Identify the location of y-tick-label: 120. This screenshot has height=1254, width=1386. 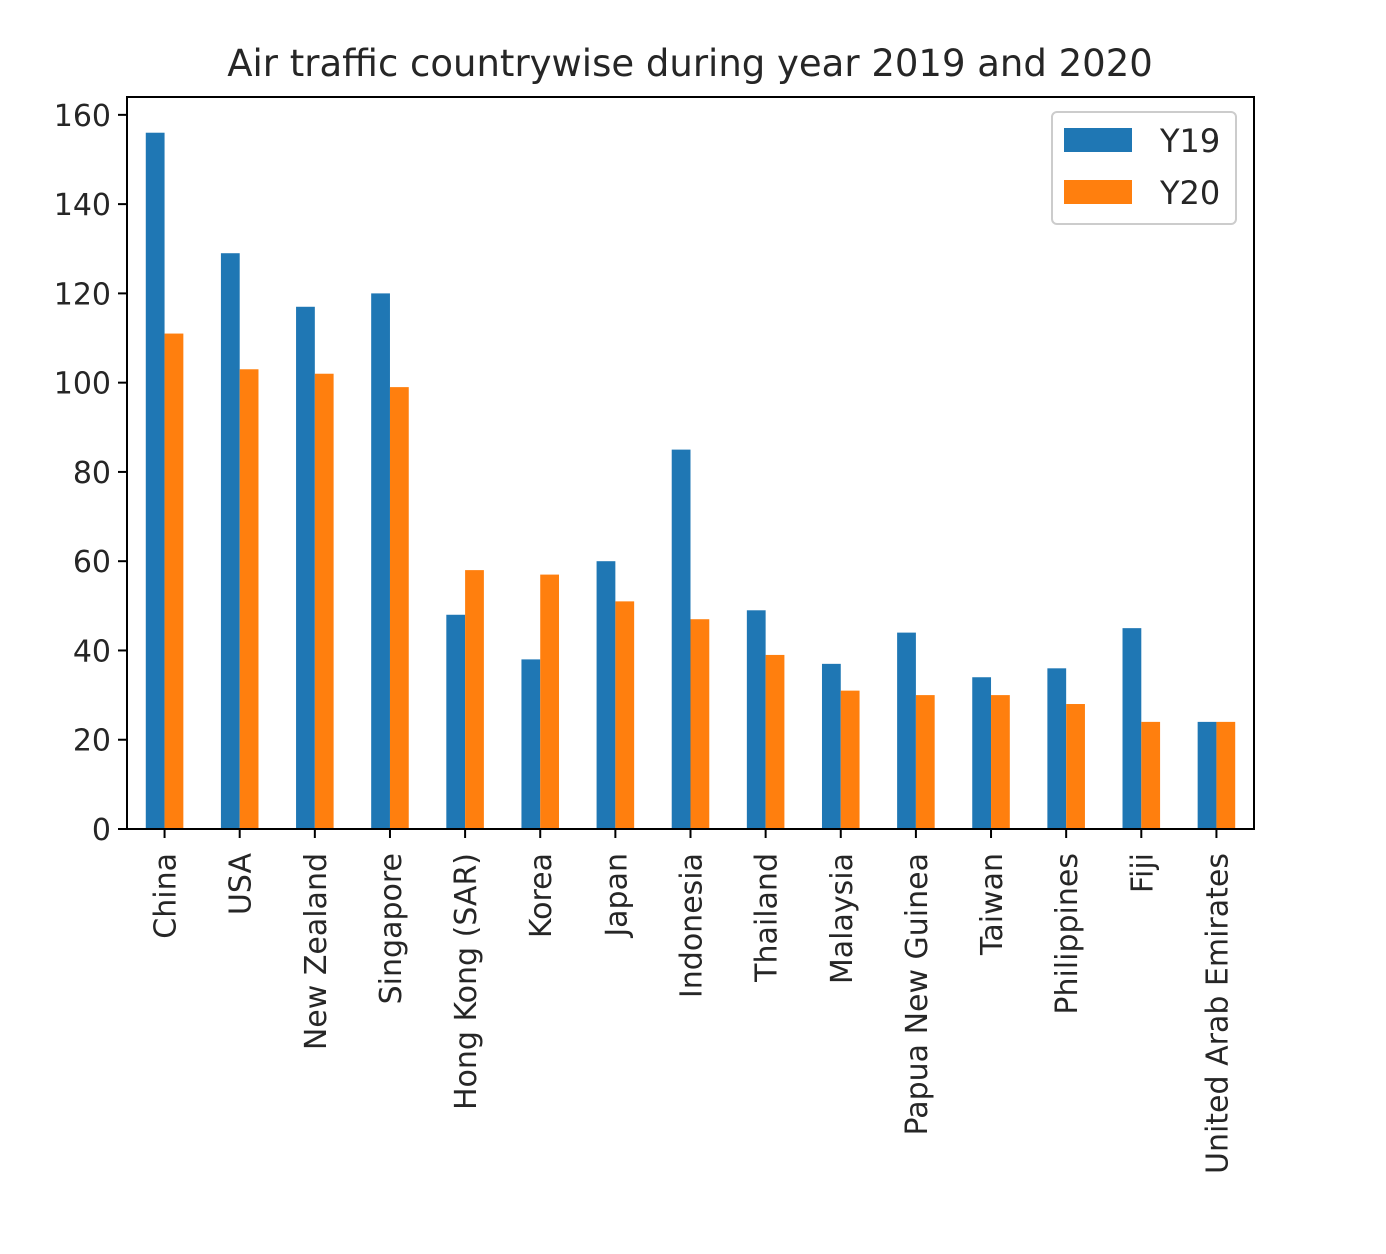
(82, 294).